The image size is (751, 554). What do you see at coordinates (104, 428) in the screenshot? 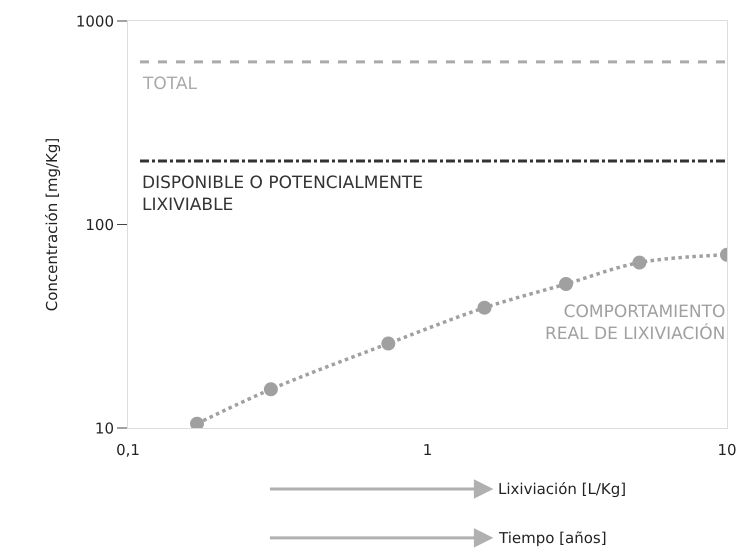
I see `y-tick-label: 10` at bounding box center [104, 428].